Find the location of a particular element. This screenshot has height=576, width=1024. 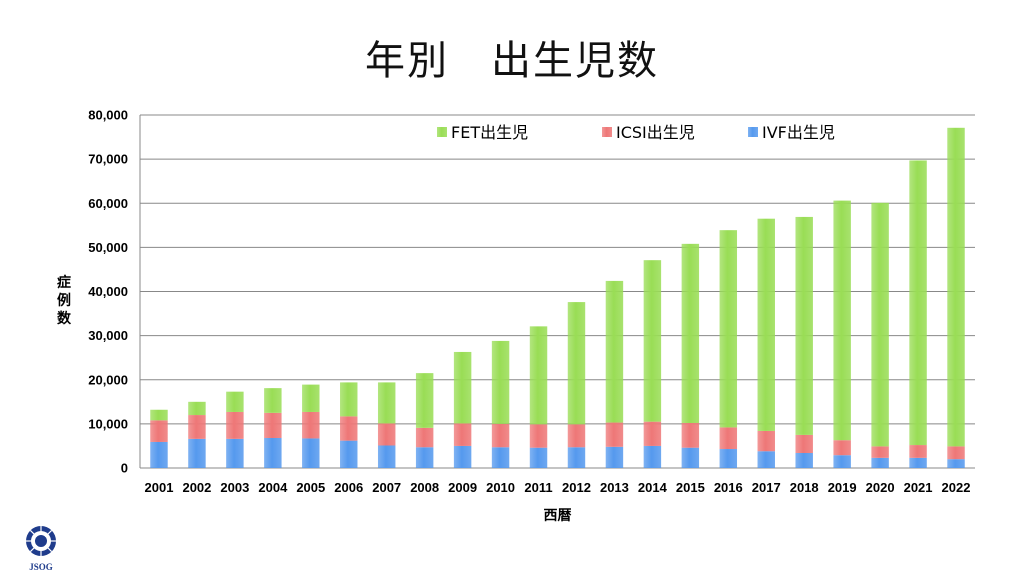

logo-text: JSOG is located at coordinates (41, 567).